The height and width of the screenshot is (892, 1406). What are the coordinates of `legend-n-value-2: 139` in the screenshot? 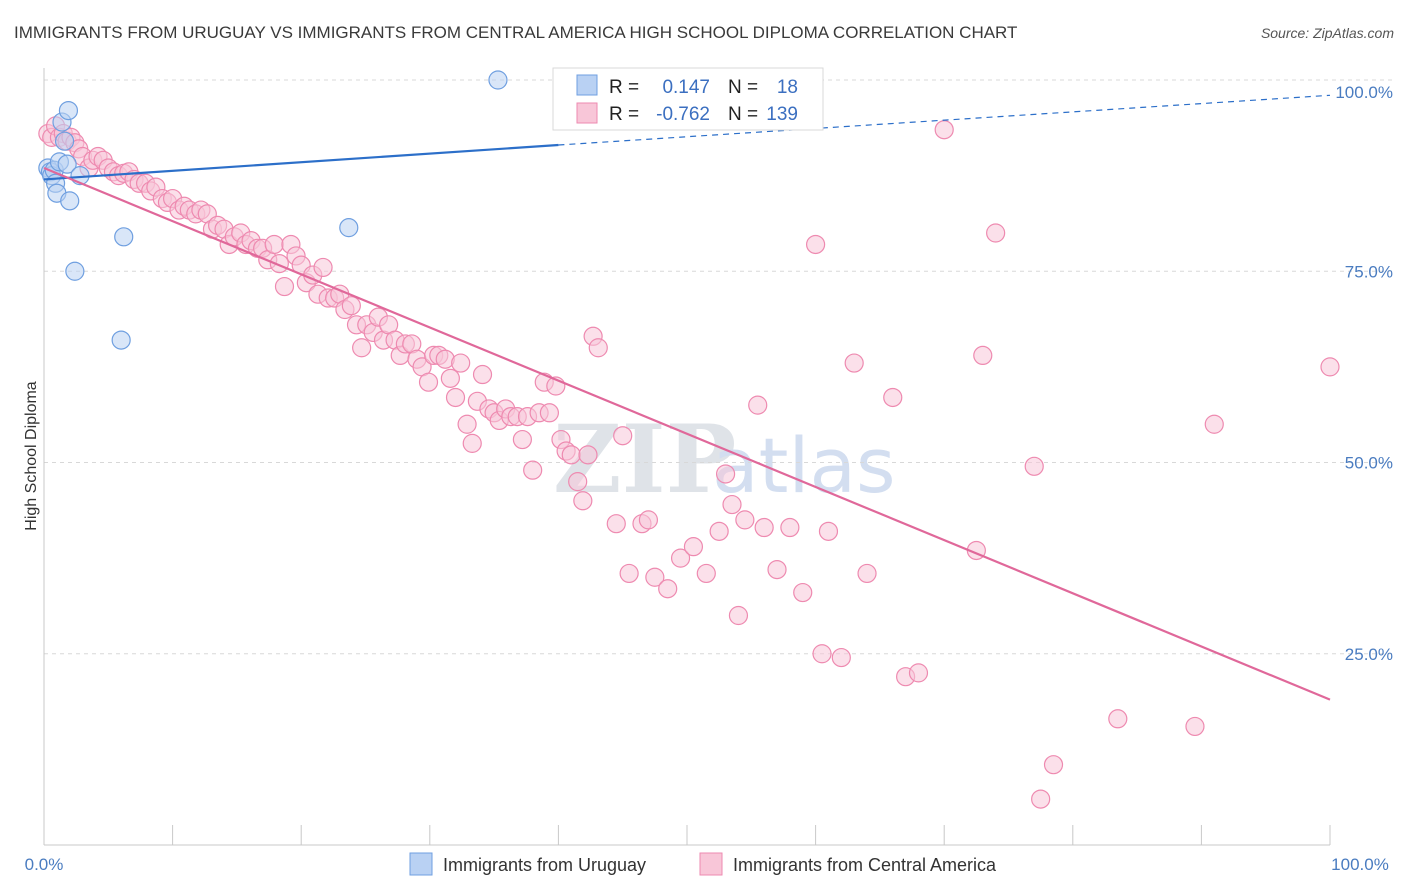 It's located at (782, 114).